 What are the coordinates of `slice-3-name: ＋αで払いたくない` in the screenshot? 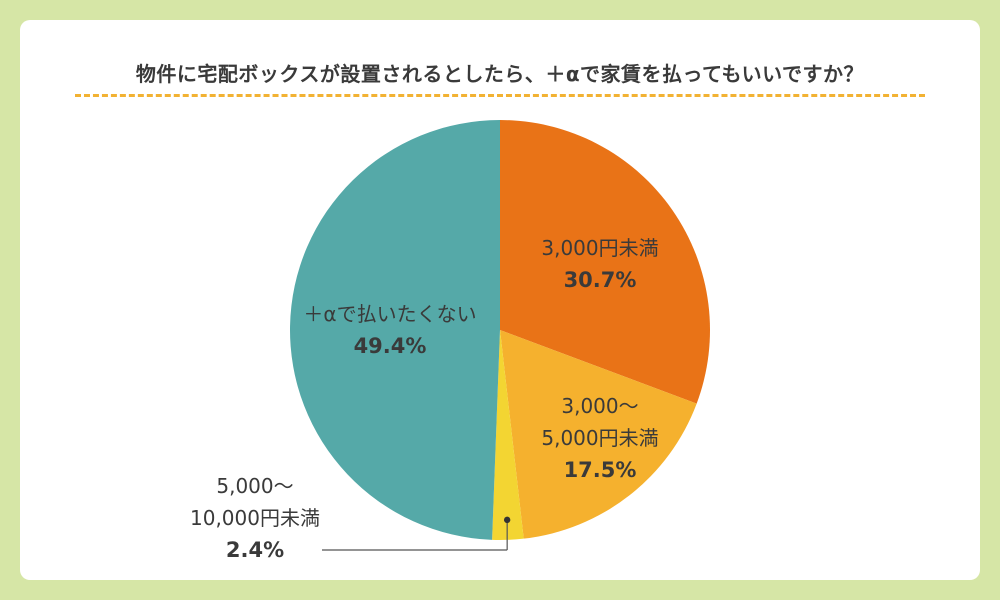 It's located at (390, 314).